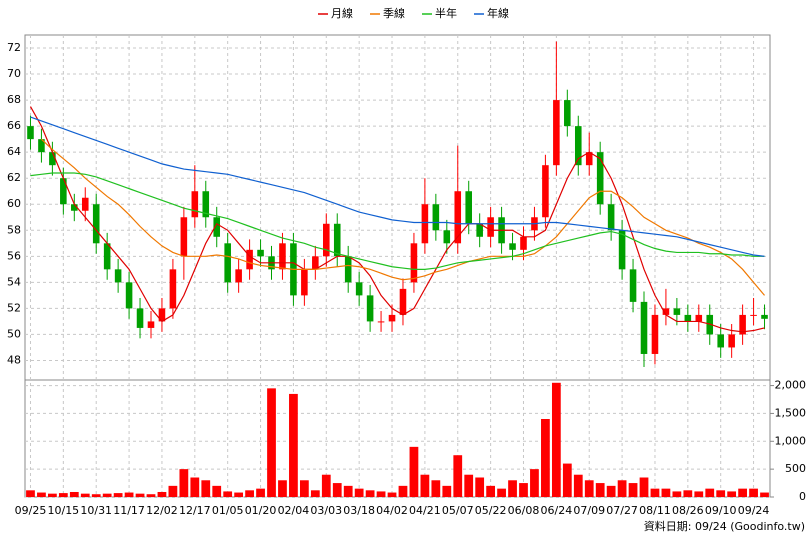 Image resolution: width=808 pixels, height=540 pixels. What do you see at coordinates (63, 510) in the screenshot?
I see `x-tick-label: 10/15` at bounding box center [63, 510].